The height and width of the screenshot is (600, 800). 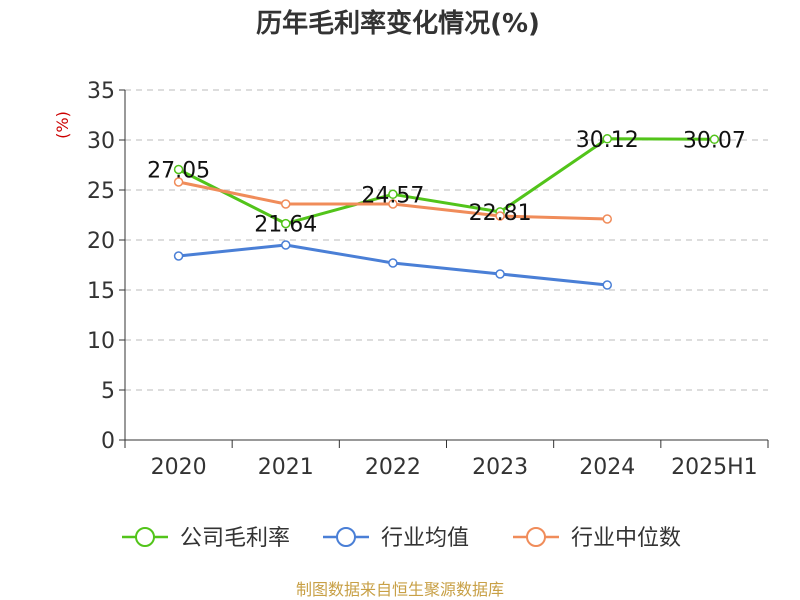 I want to click on data-labels: 27.05 21.64 24.57 22.81 30.12 30.07, so click(x=446, y=183).